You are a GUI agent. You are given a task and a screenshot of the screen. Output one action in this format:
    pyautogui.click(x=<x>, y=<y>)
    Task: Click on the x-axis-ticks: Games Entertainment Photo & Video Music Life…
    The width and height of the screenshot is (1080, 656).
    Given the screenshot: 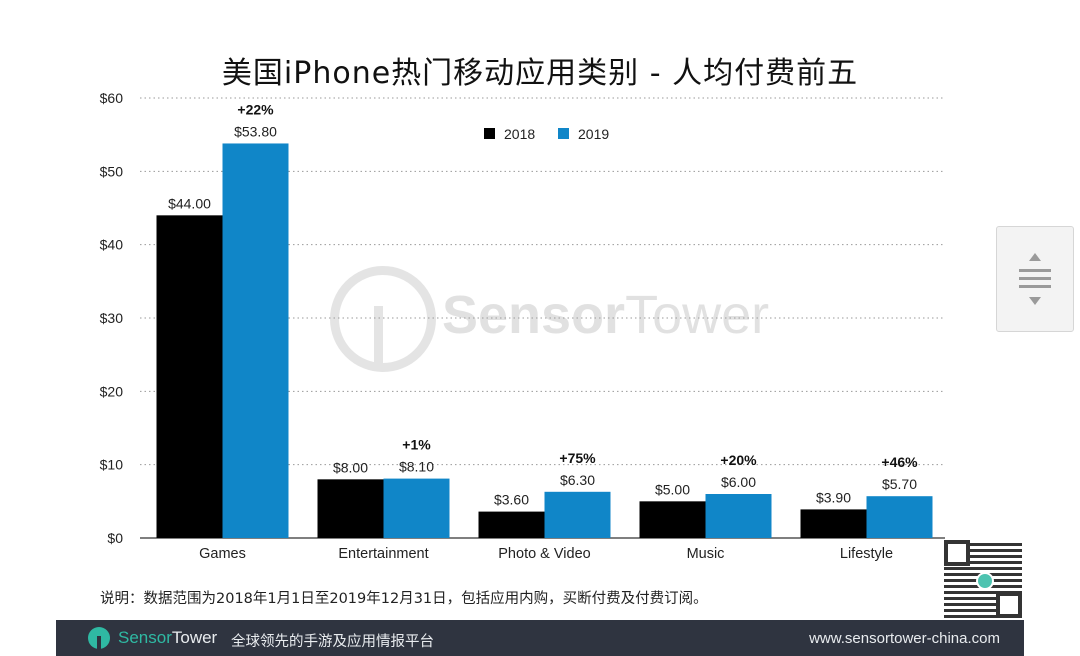 What is the action you would take?
    pyautogui.click(x=546, y=554)
    